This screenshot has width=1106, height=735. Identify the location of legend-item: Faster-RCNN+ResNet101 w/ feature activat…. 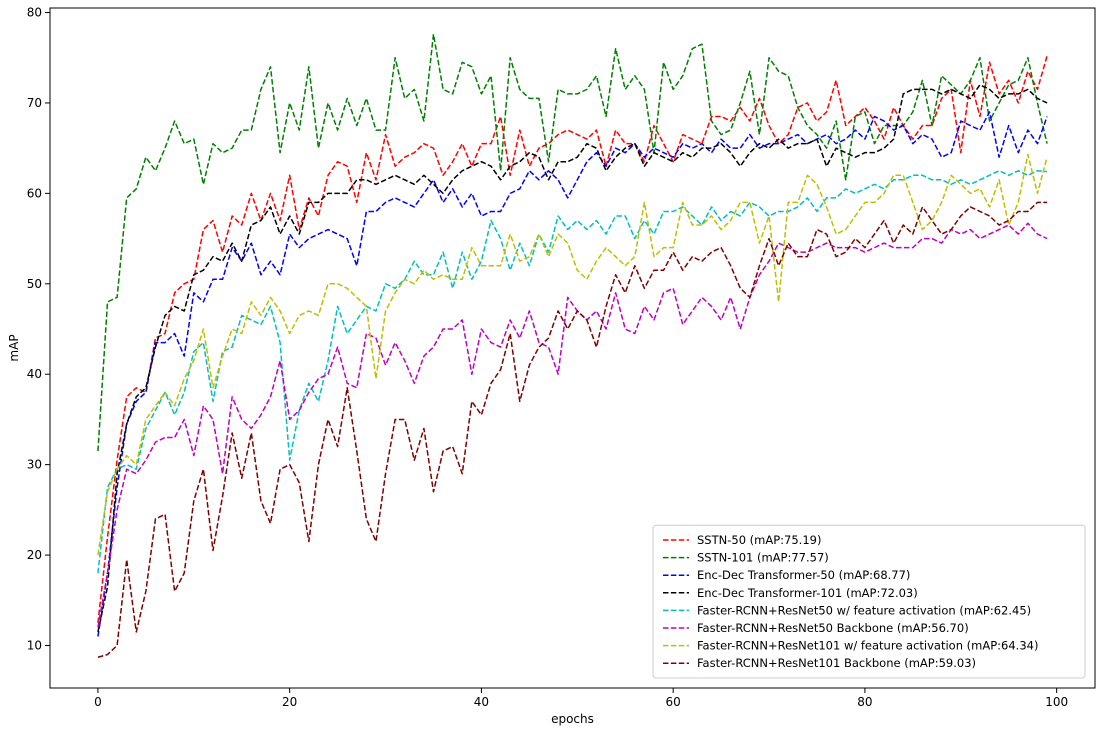
(850, 646).